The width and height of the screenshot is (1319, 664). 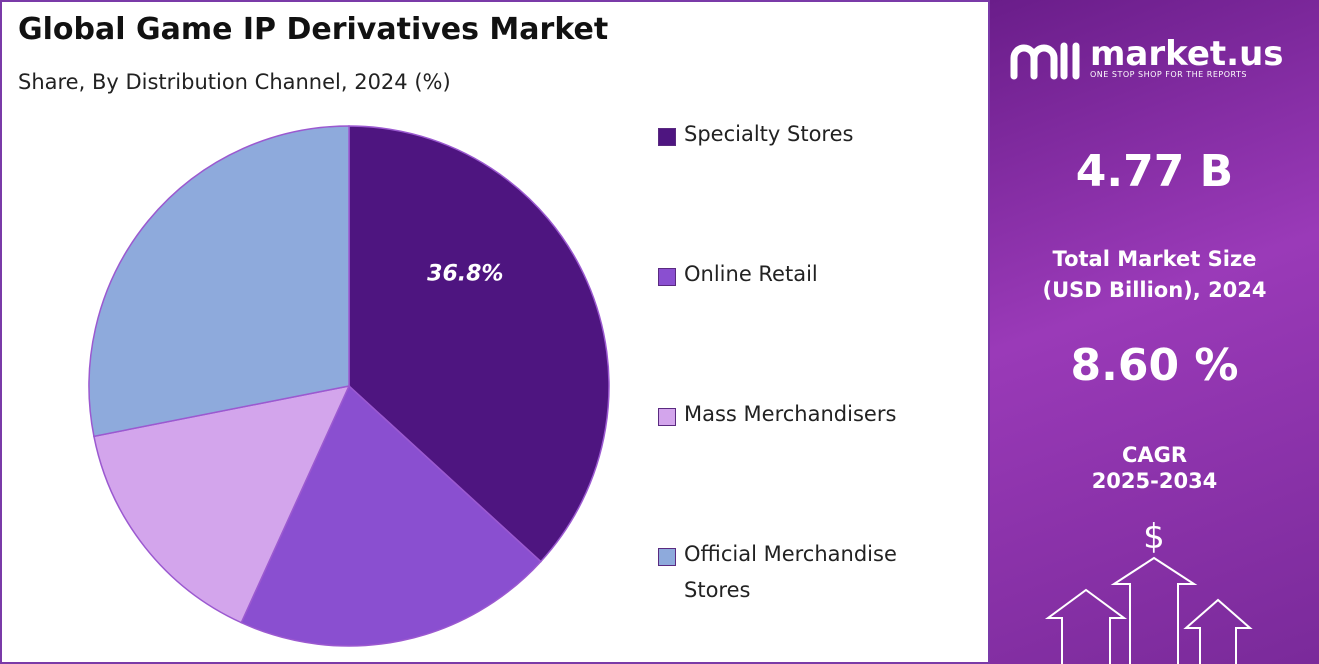 What do you see at coordinates (1154, 365) in the screenshot?
I see `cagr: 8.60 %` at bounding box center [1154, 365].